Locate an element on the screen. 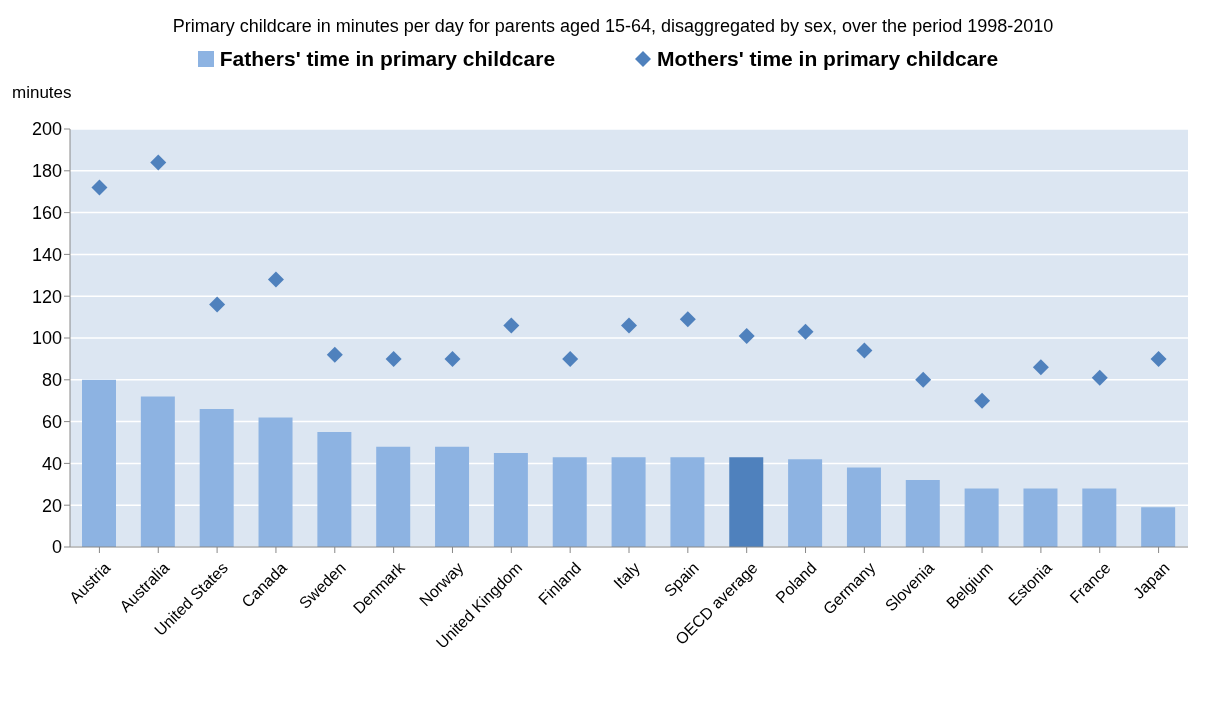 The height and width of the screenshot is (704, 1210). x-tick-label: Italy is located at coordinates (627, 575).